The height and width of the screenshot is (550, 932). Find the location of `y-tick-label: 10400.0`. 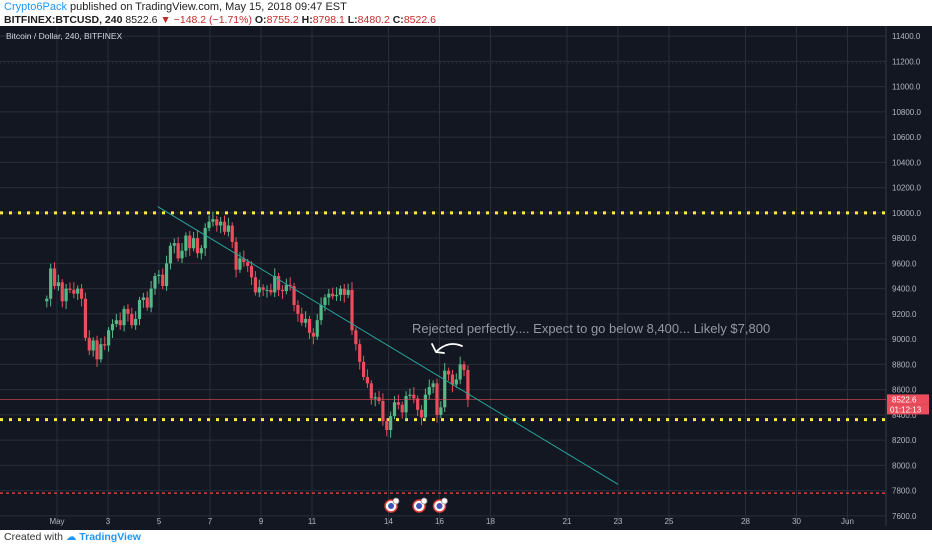

y-tick-label: 10400.0 is located at coordinates (906, 162).